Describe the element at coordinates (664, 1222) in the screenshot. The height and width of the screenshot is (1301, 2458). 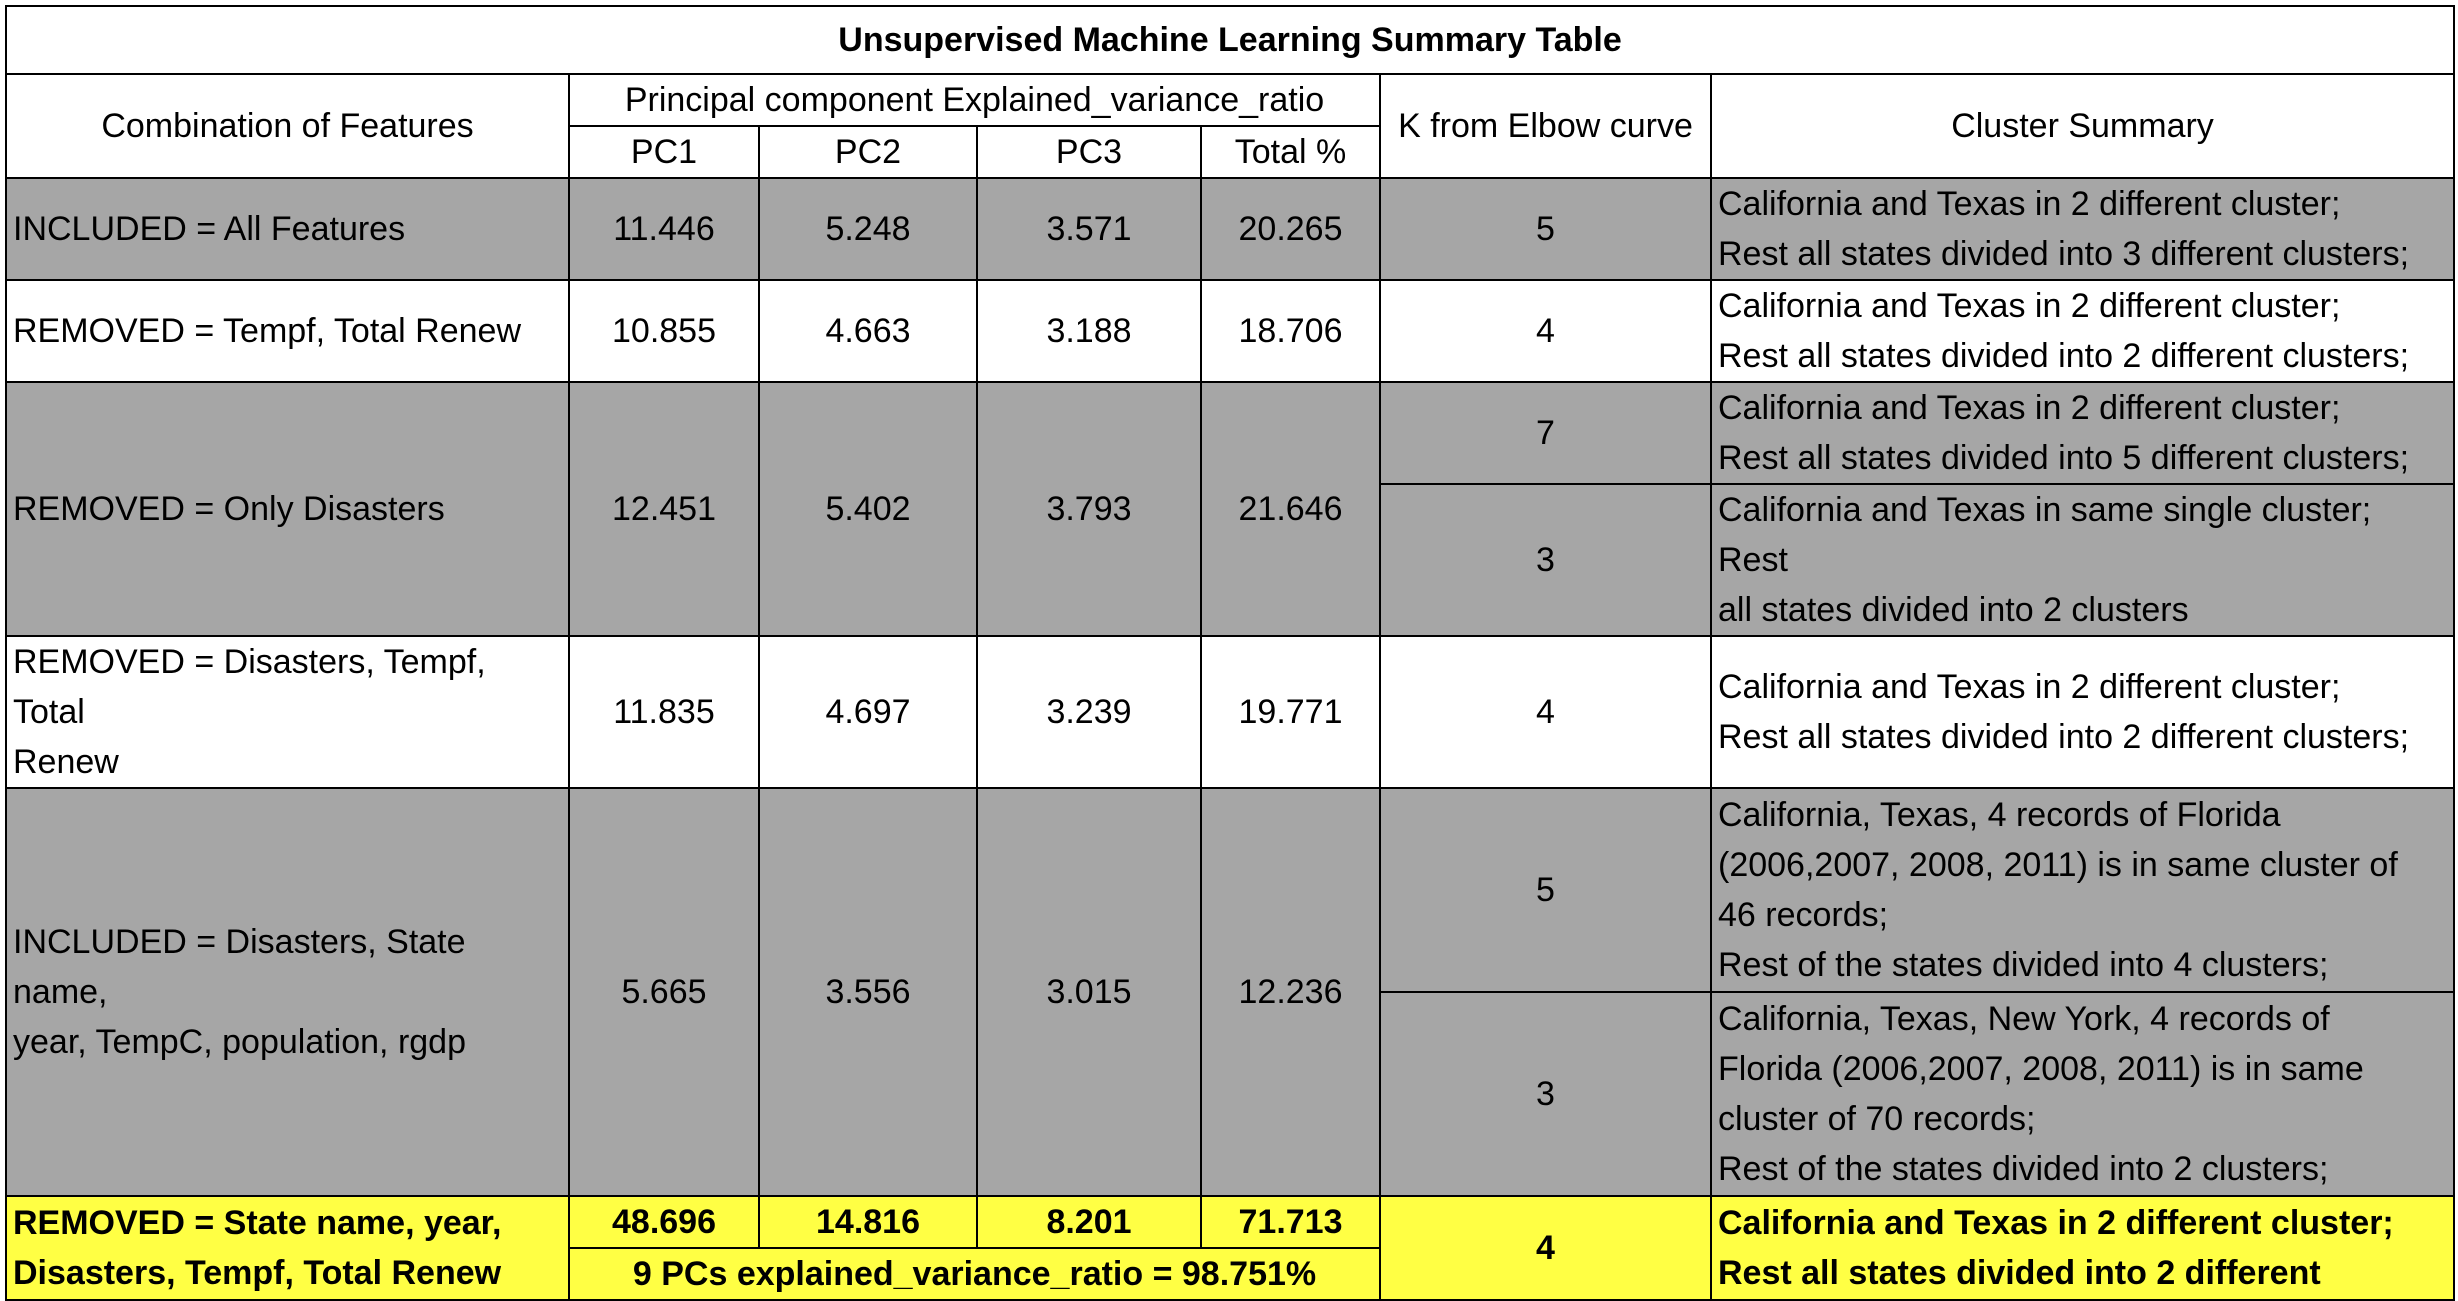
I see `pc1-cell: 48.696` at that location.